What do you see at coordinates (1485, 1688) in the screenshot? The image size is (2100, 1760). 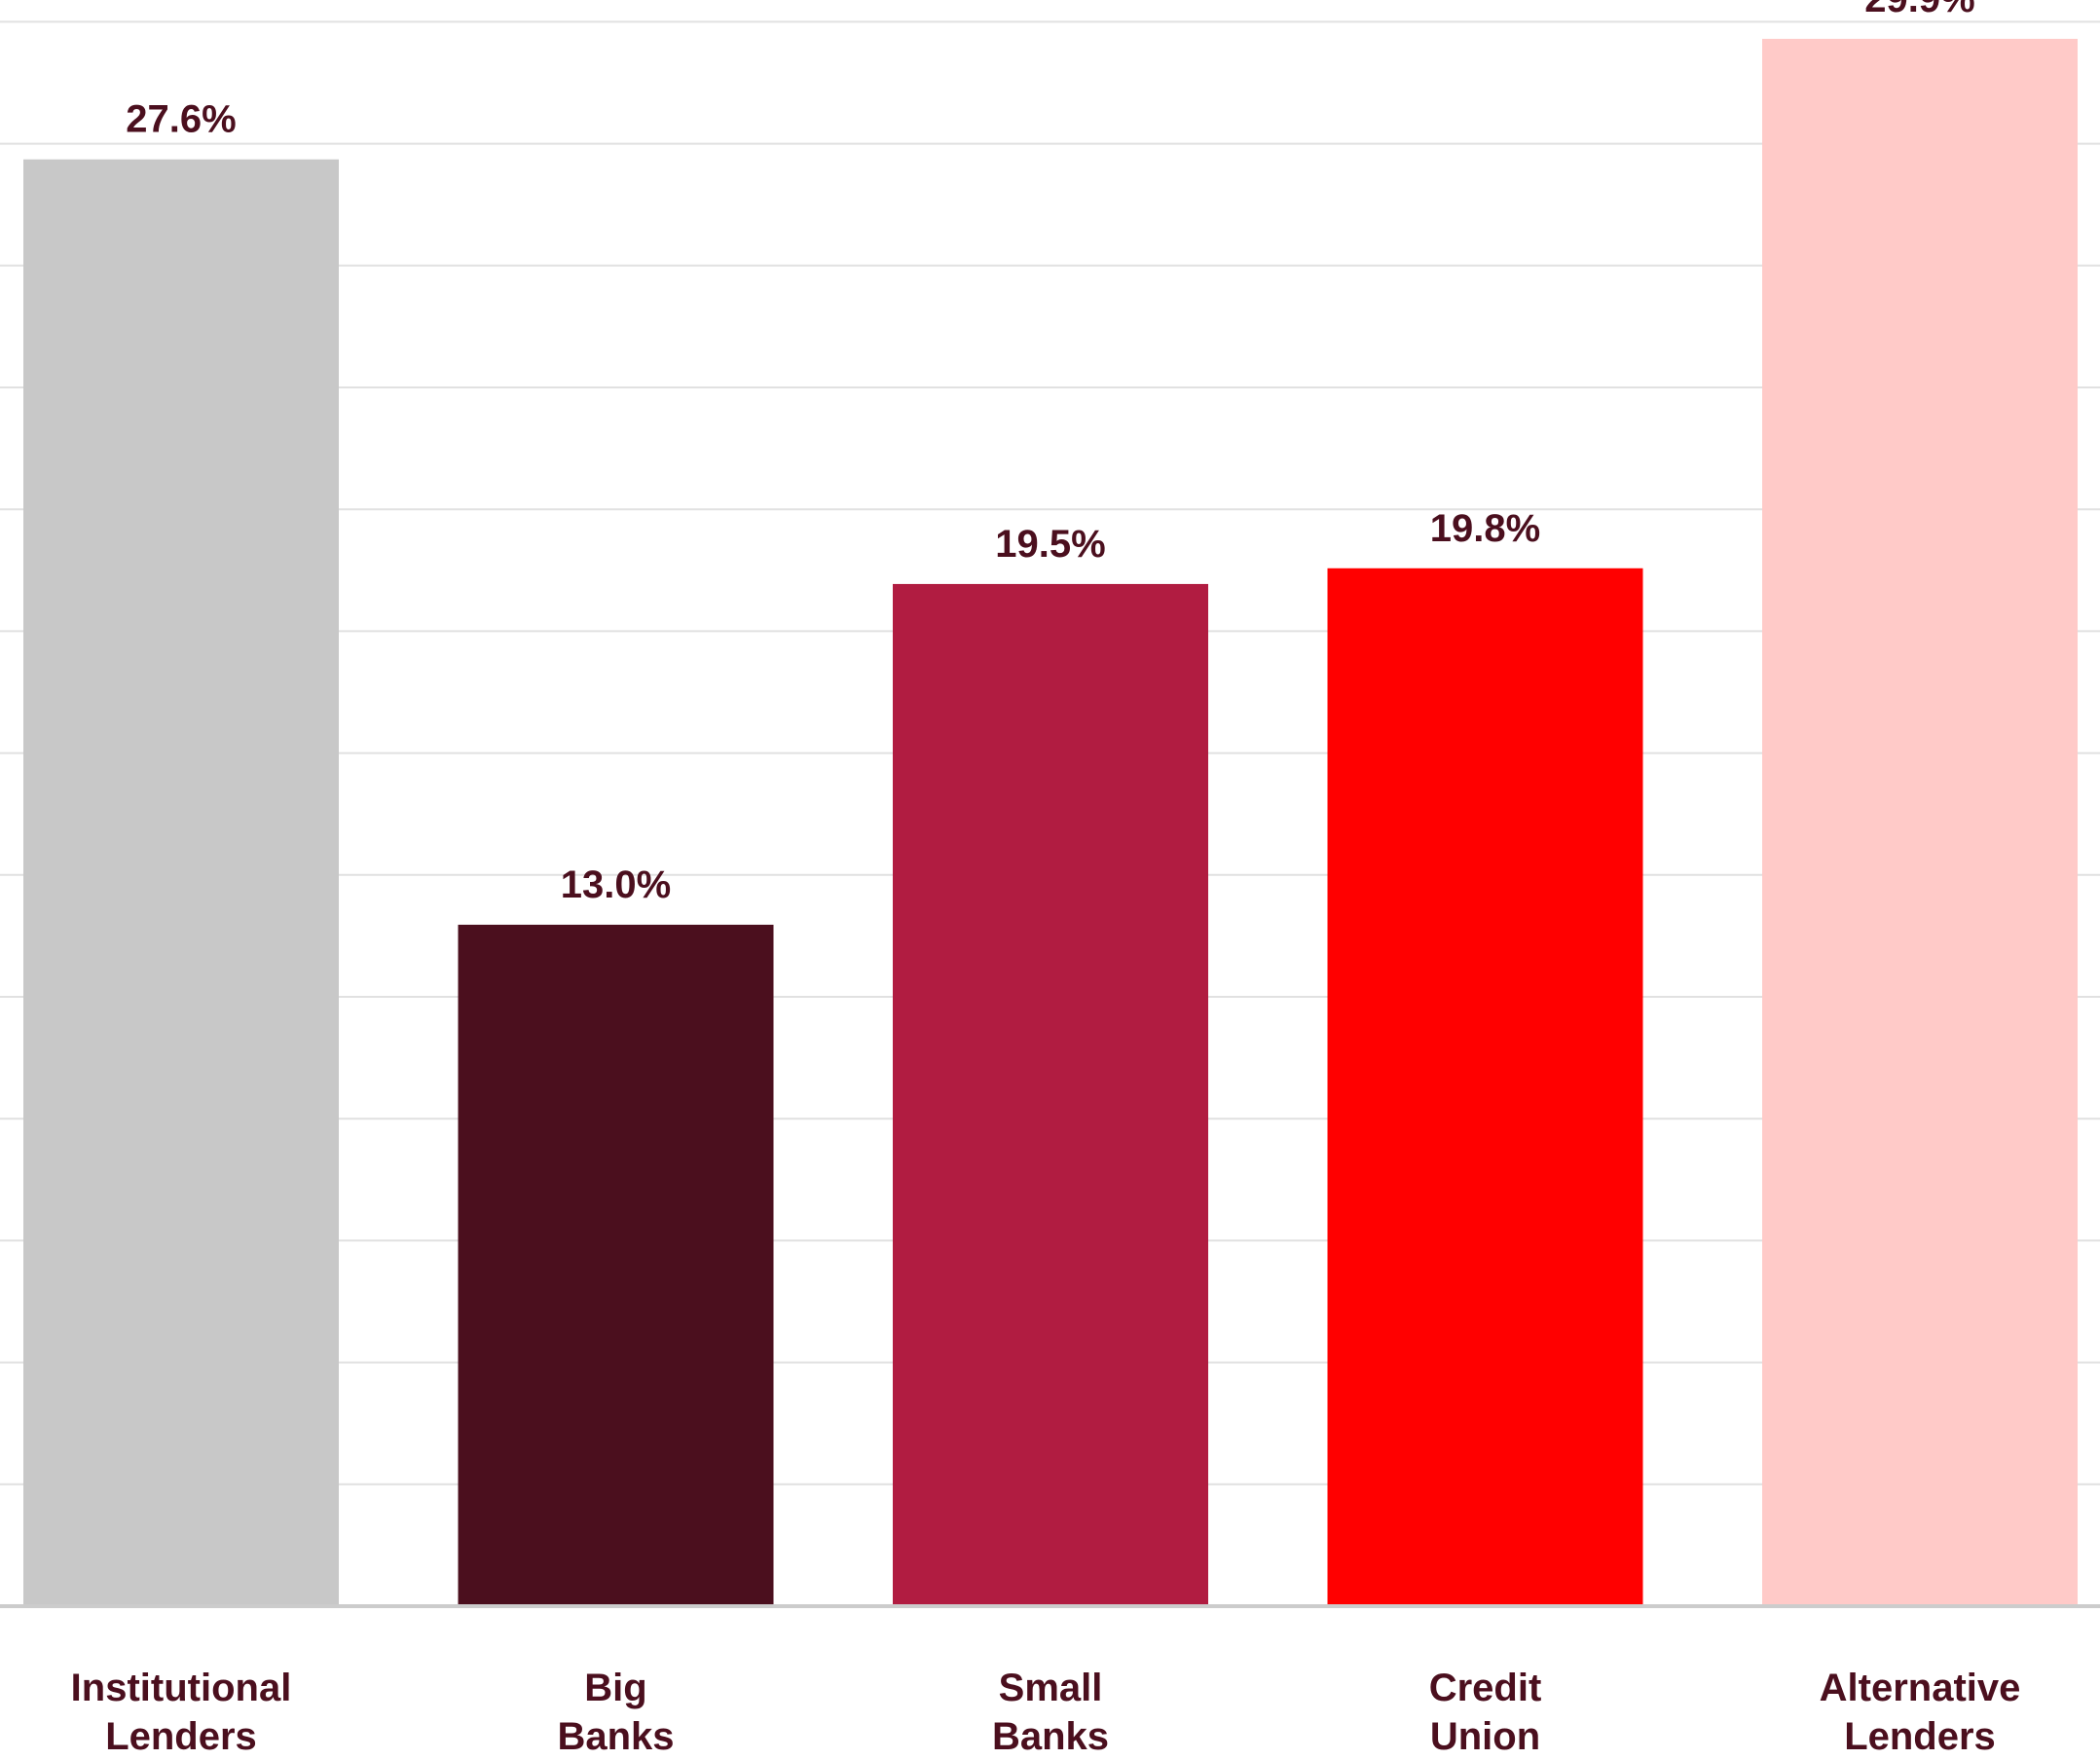 I see `category-label-3-line-0: Credit` at bounding box center [1485, 1688].